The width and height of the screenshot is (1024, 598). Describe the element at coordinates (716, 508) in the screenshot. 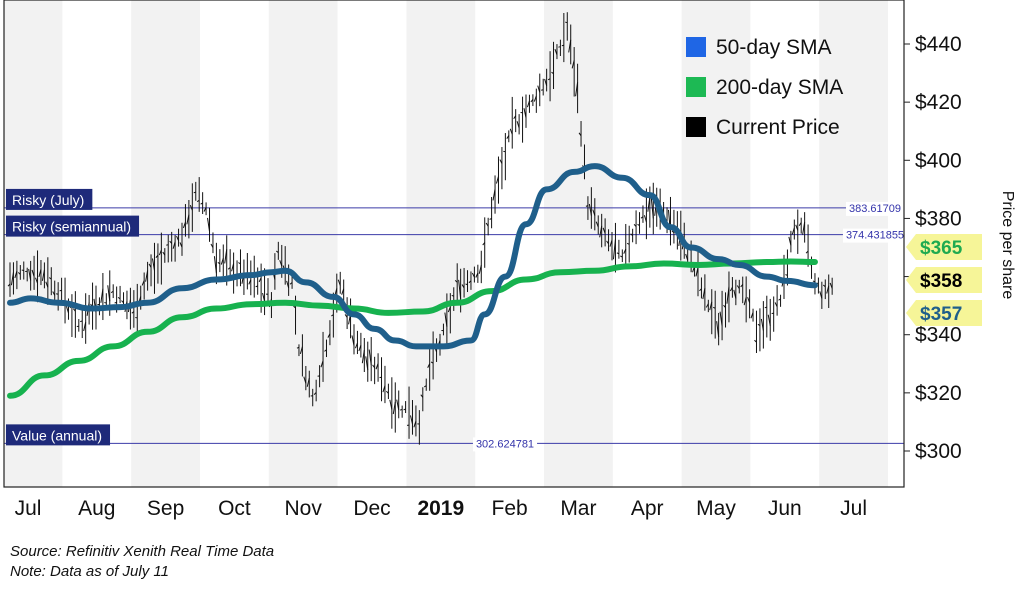

I see `x-tick-label: May` at that location.